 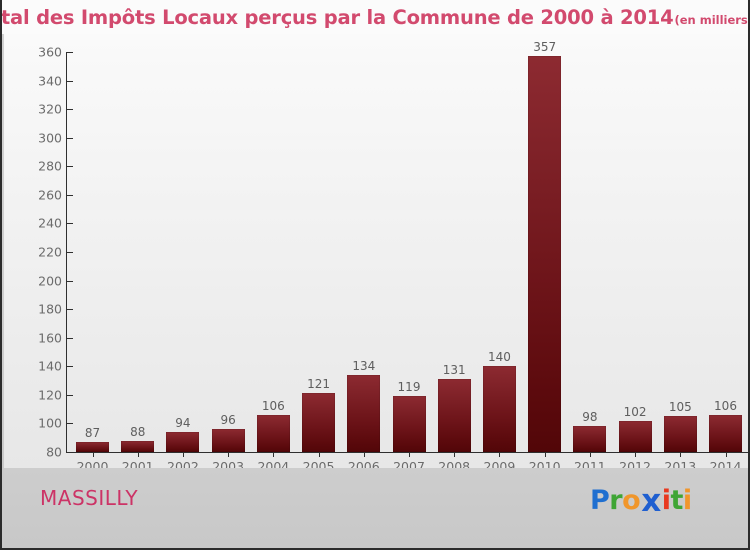 I want to click on bar-value-label: 102, so click(x=635, y=411).